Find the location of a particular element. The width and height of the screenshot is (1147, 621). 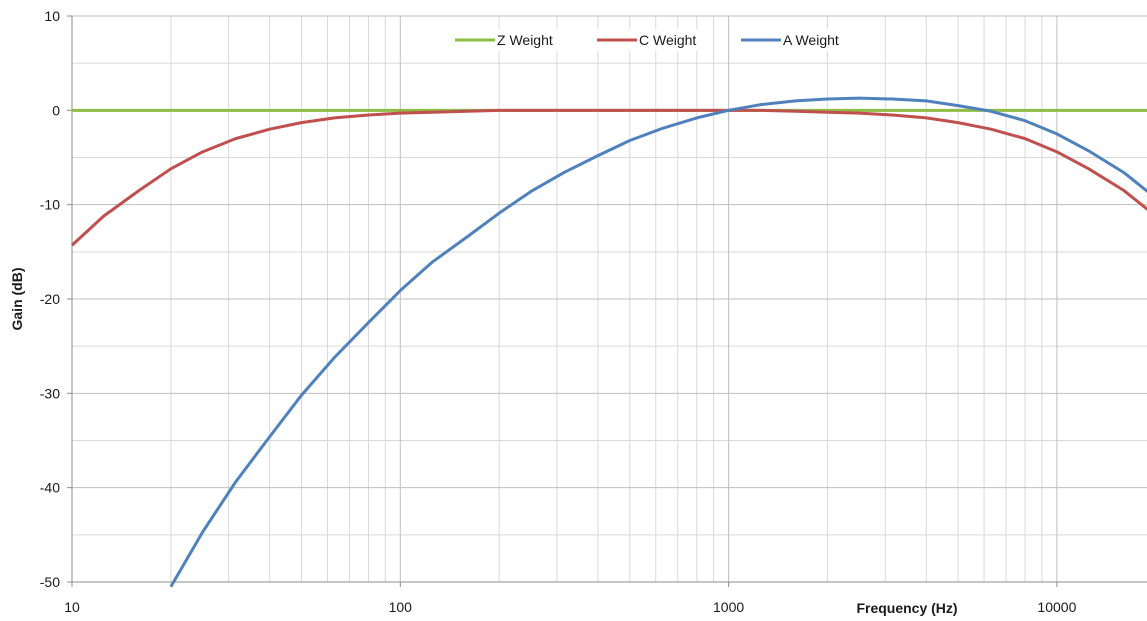

legend-label-a-weight: A Weight is located at coordinates (811, 40).